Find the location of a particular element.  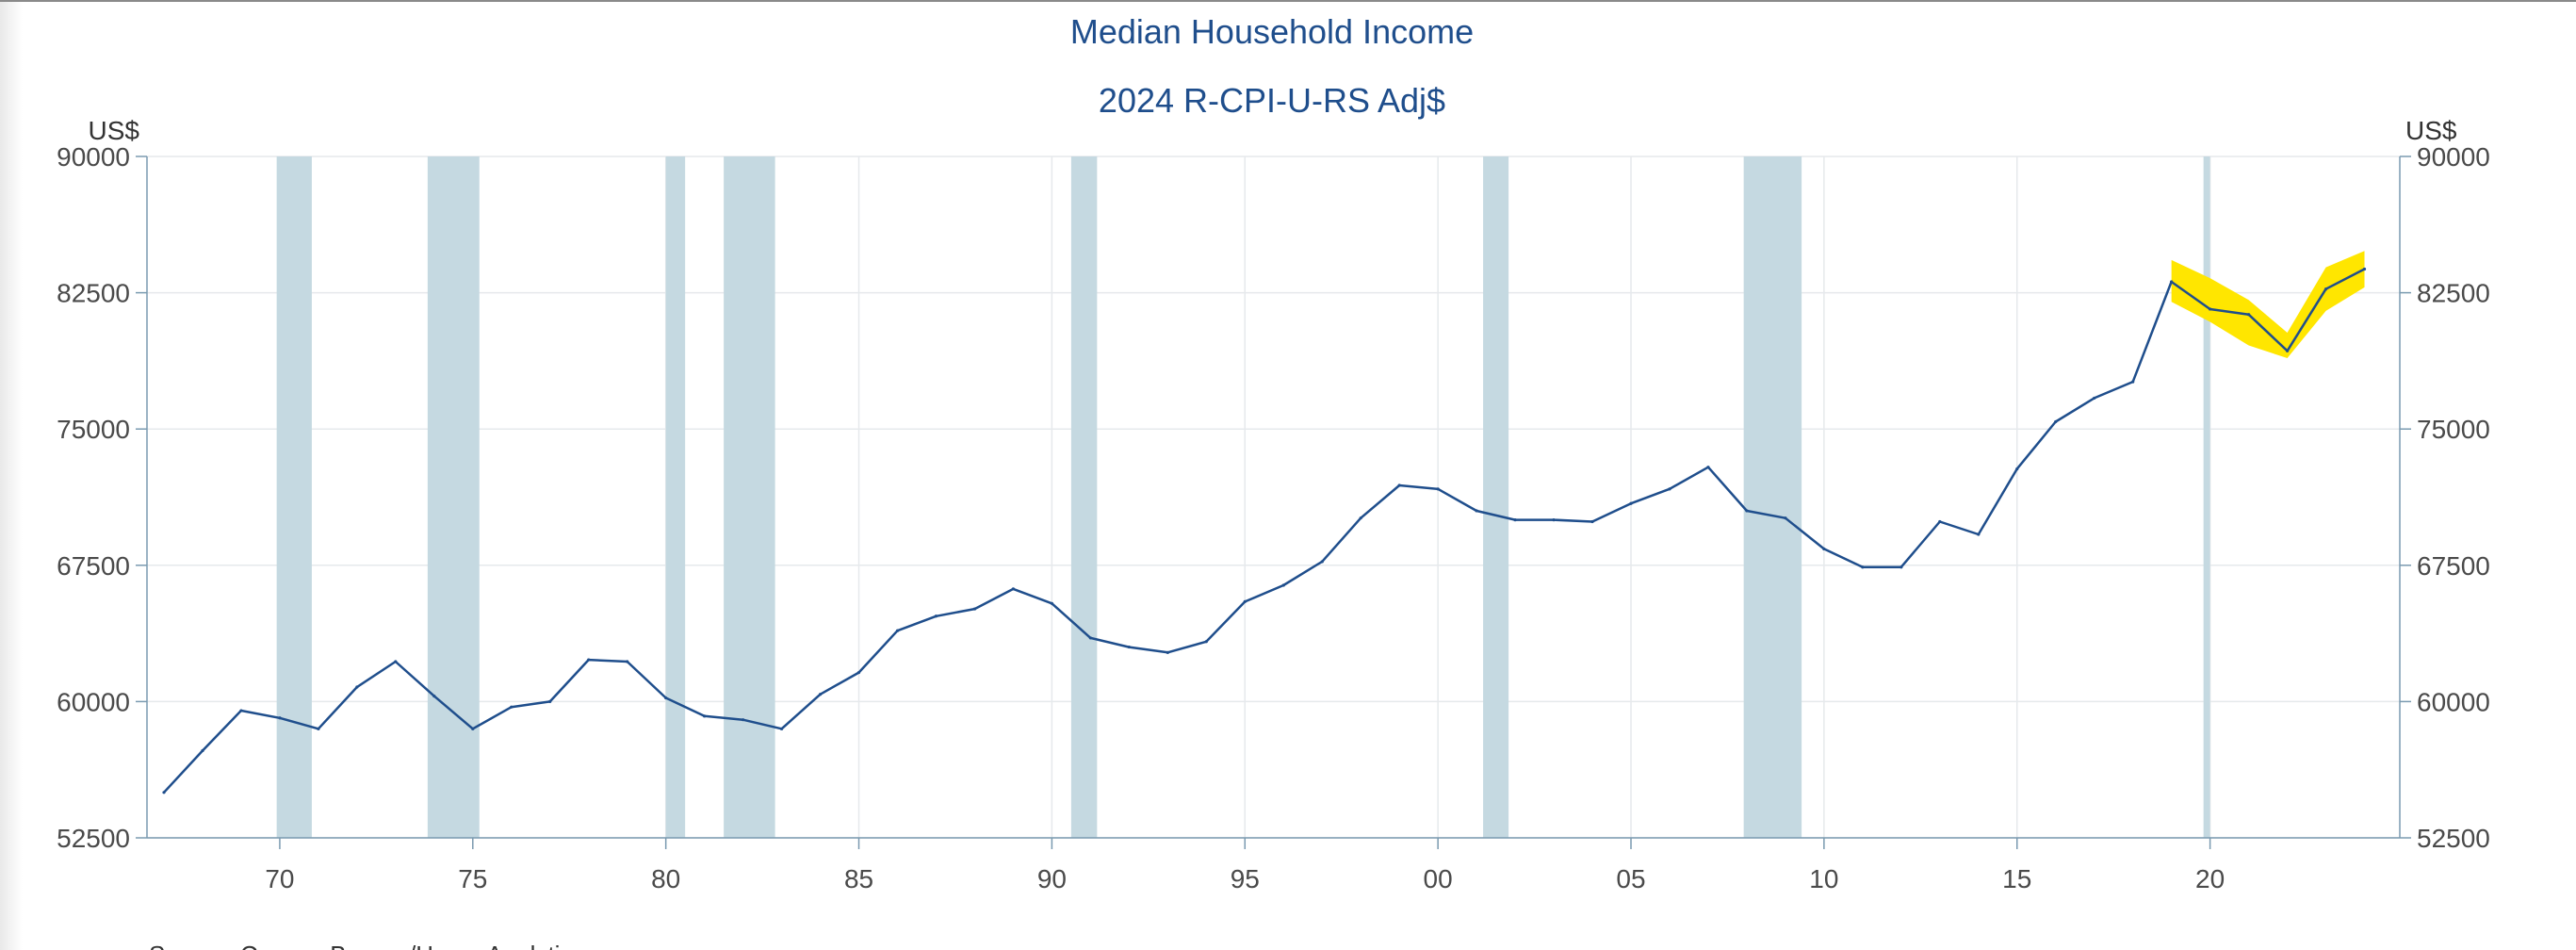

x-tick-label: 90 is located at coordinates (1052, 878).